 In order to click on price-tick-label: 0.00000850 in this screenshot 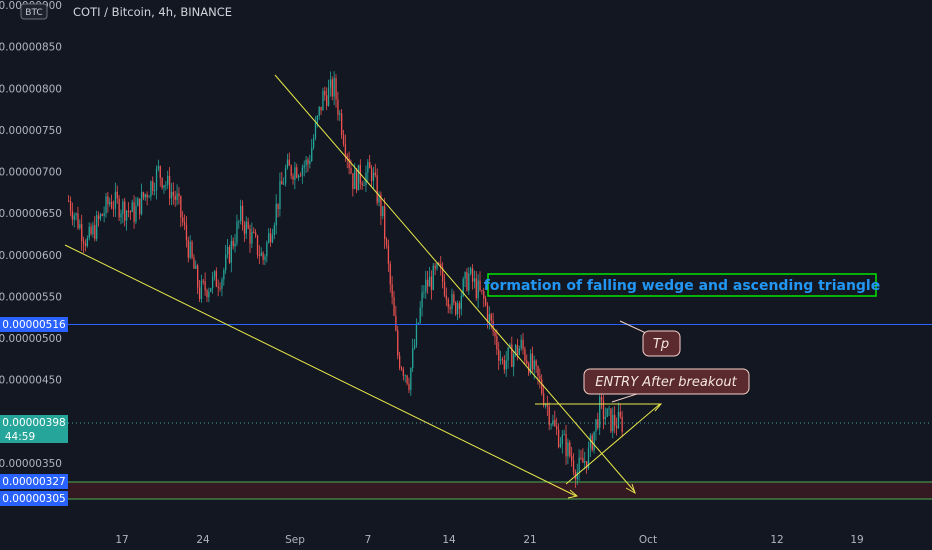, I will do `click(31, 48)`.